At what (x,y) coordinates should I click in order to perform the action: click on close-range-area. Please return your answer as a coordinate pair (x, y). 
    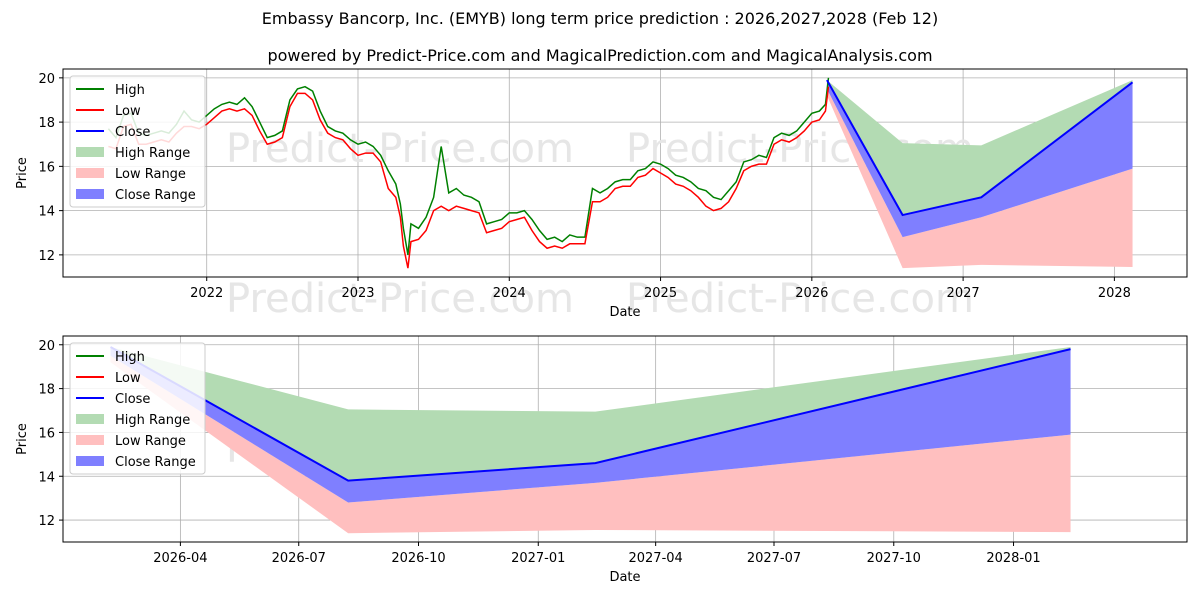
    Looking at the image, I should click on (979, 159).